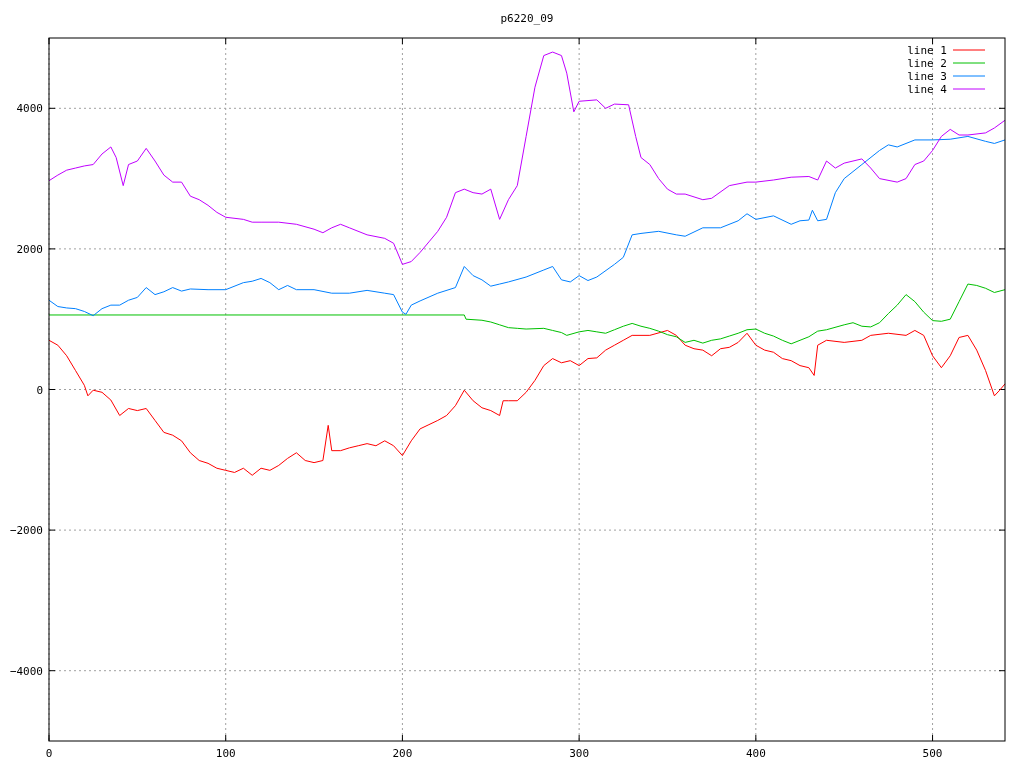 This screenshot has height=768, width=1024. What do you see at coordinates (927, 50) in the screenshot?
I see `legend-label: line 1` at bounding box center [927, 50].